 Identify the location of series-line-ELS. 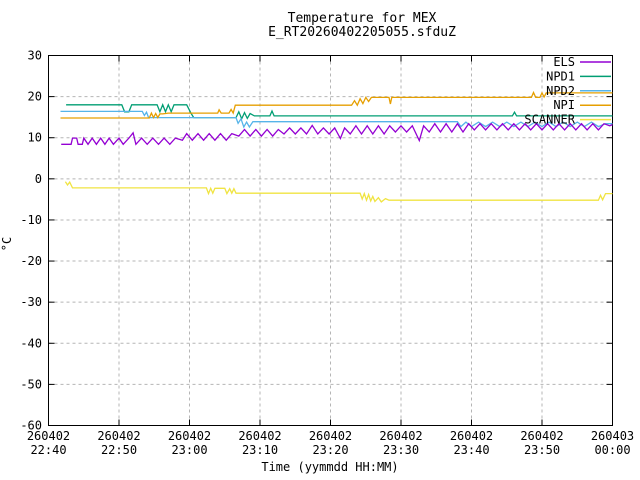
(337, 134).